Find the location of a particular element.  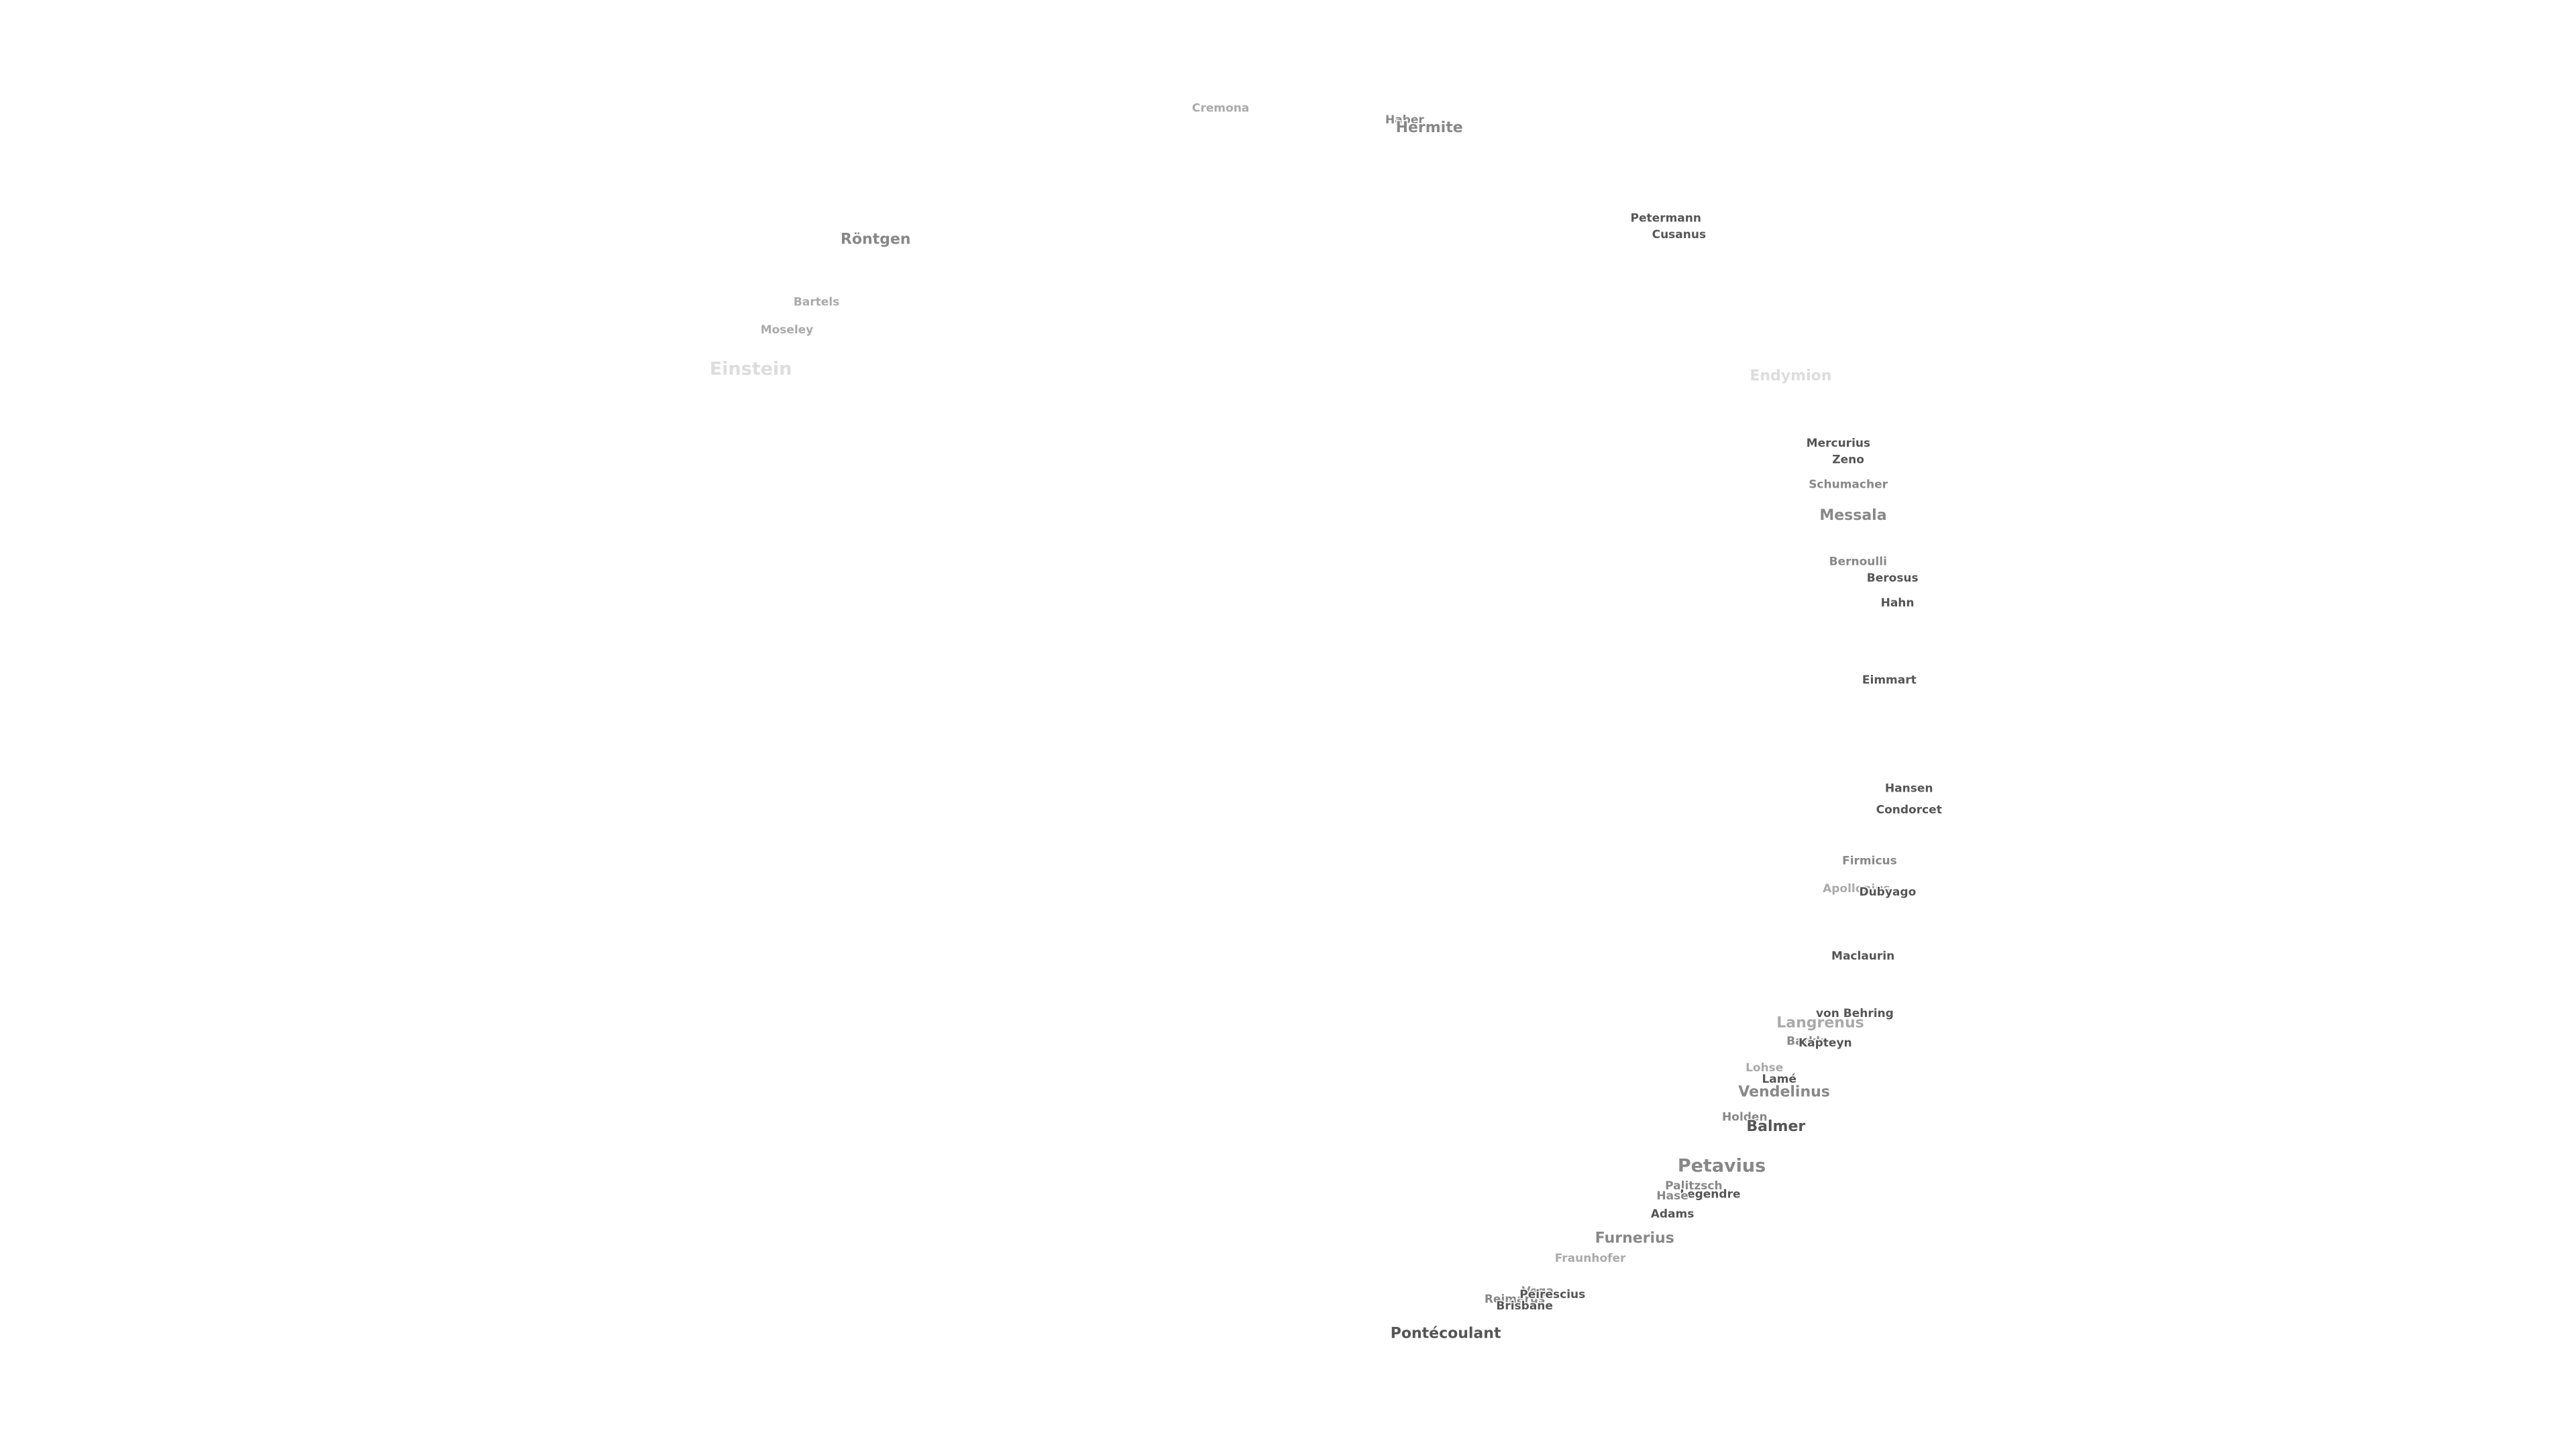

crater-label: Cremona is located at coordinates (1220, 108).